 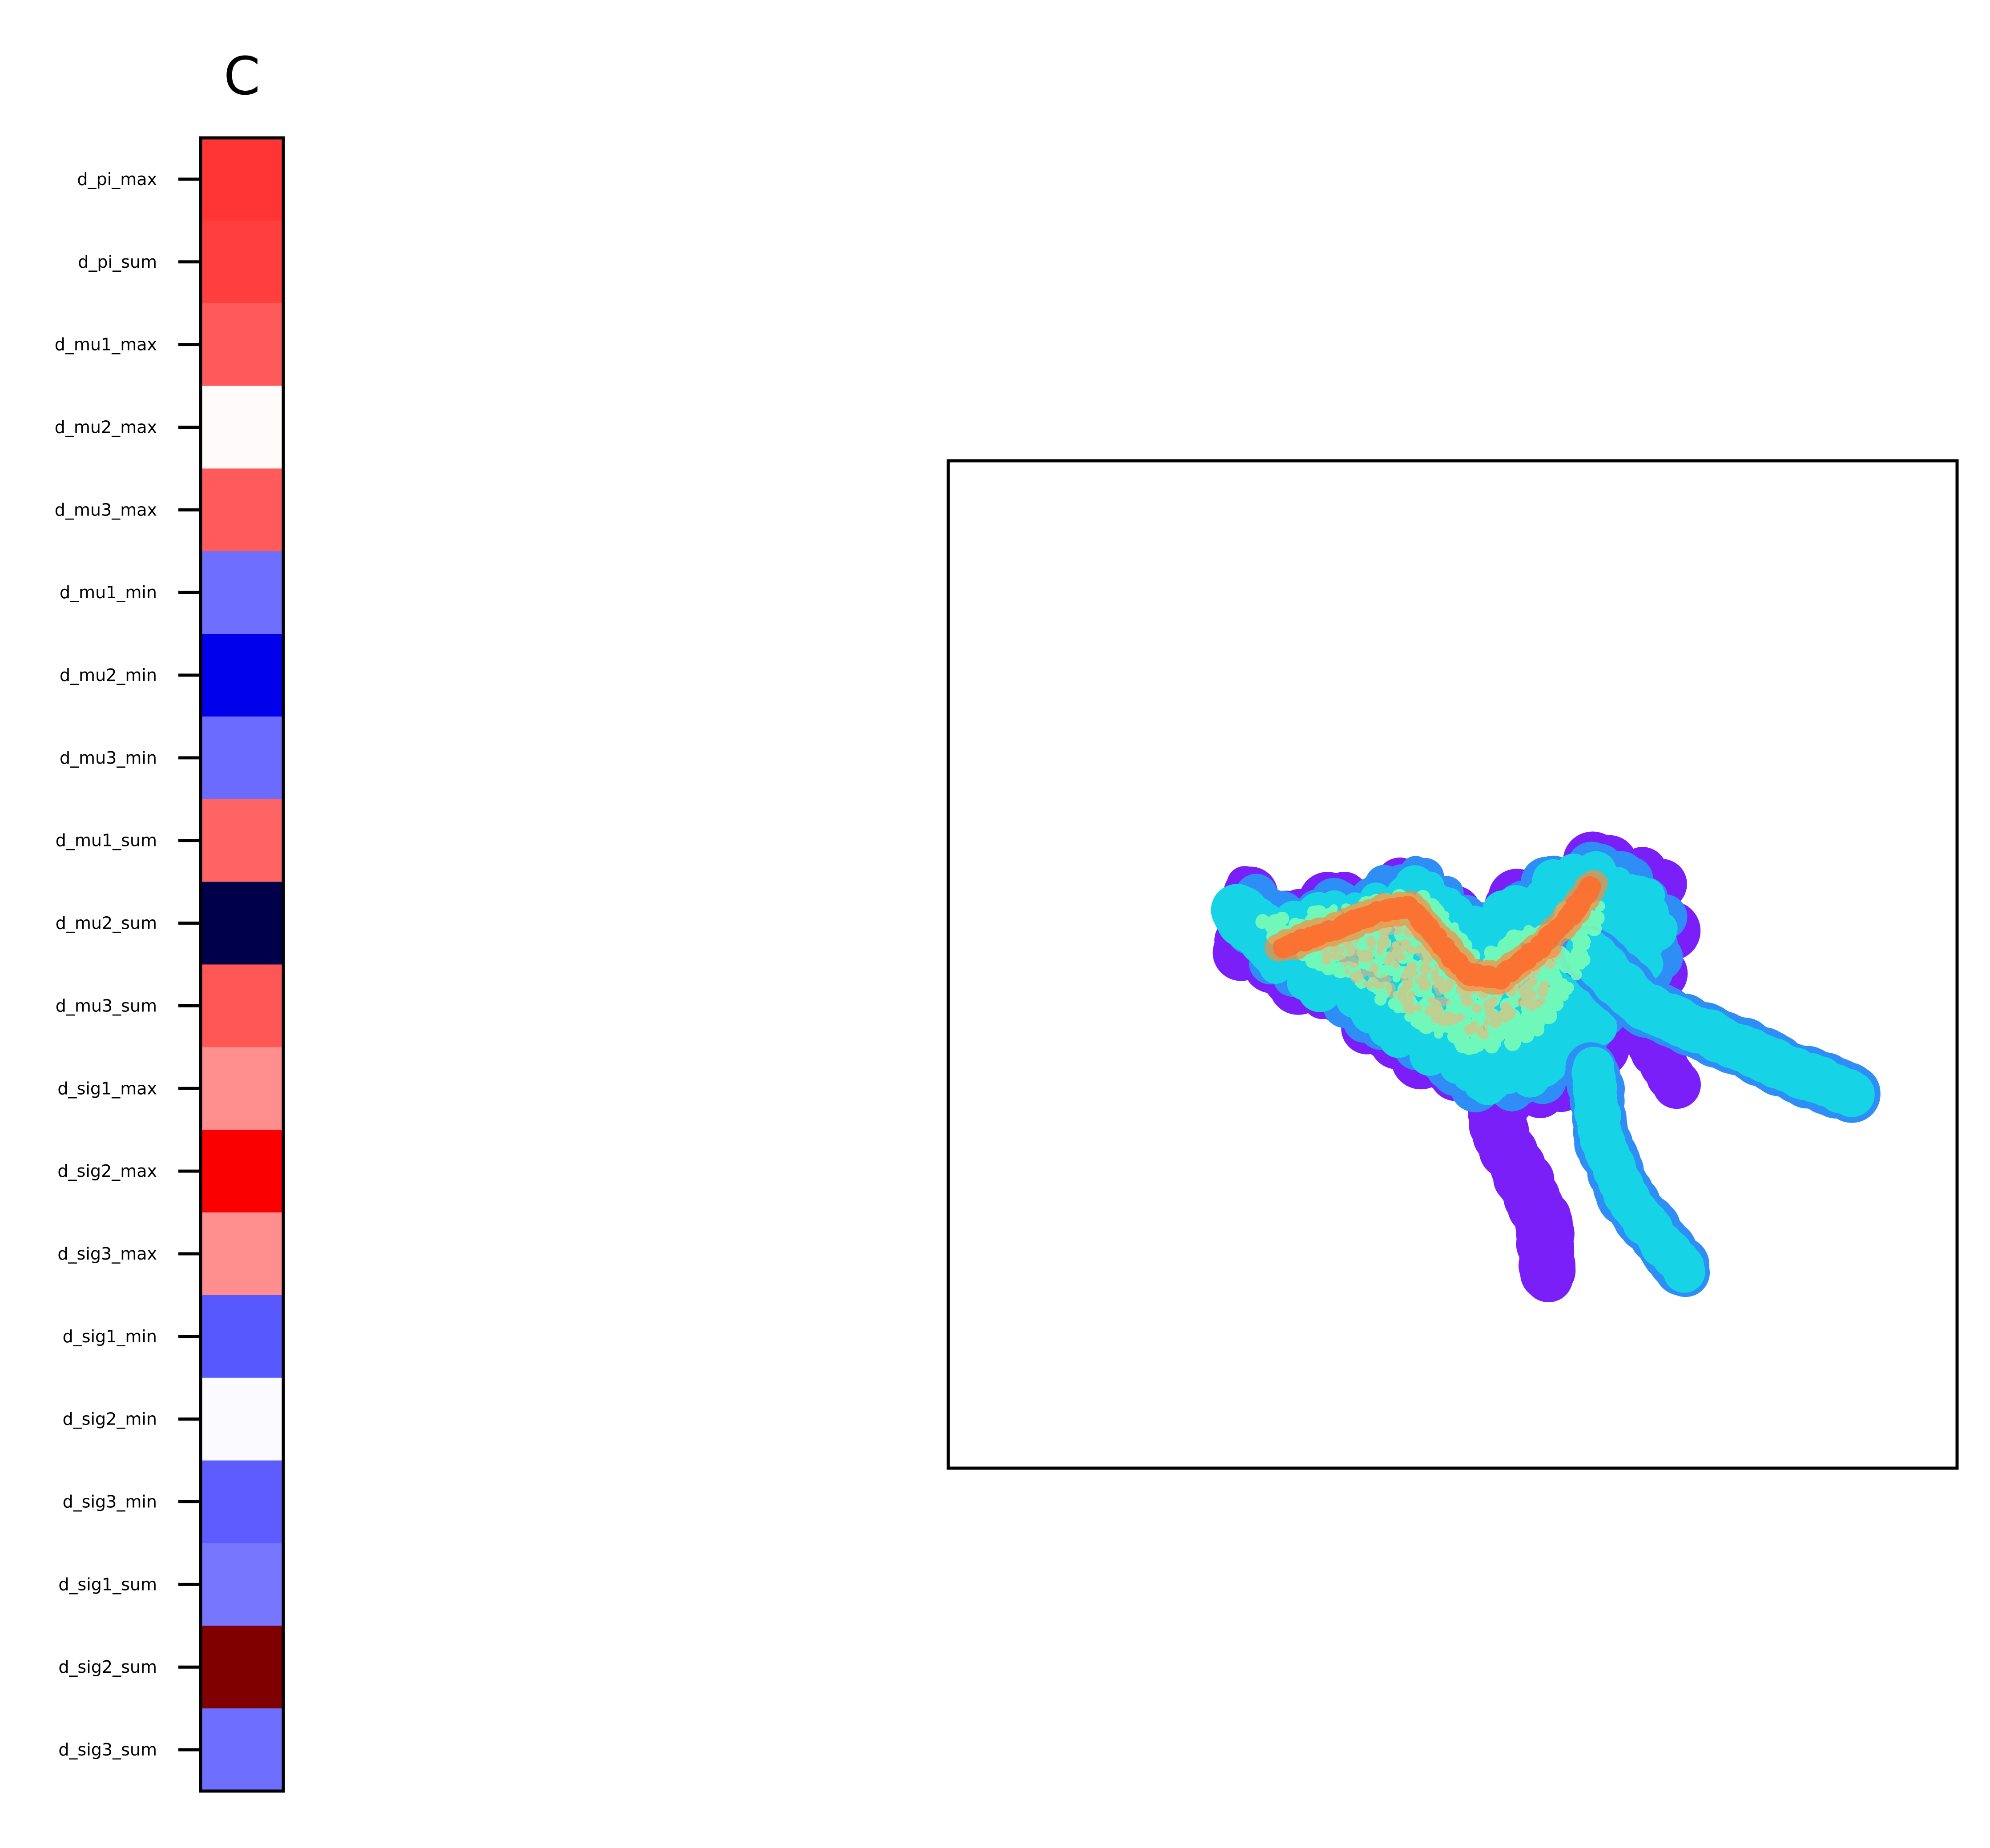 I want to click on heatmap-tick-label: d_sig3_sum, so click(x=108, y=1749).